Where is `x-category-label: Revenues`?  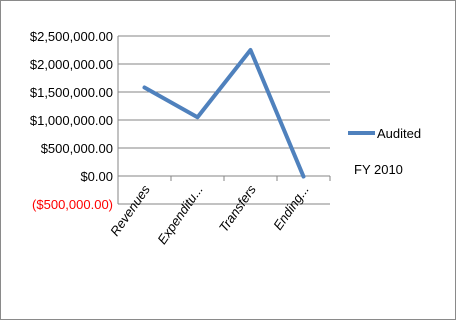 x-category-label: Revenues is located at coordinates (130, 210).